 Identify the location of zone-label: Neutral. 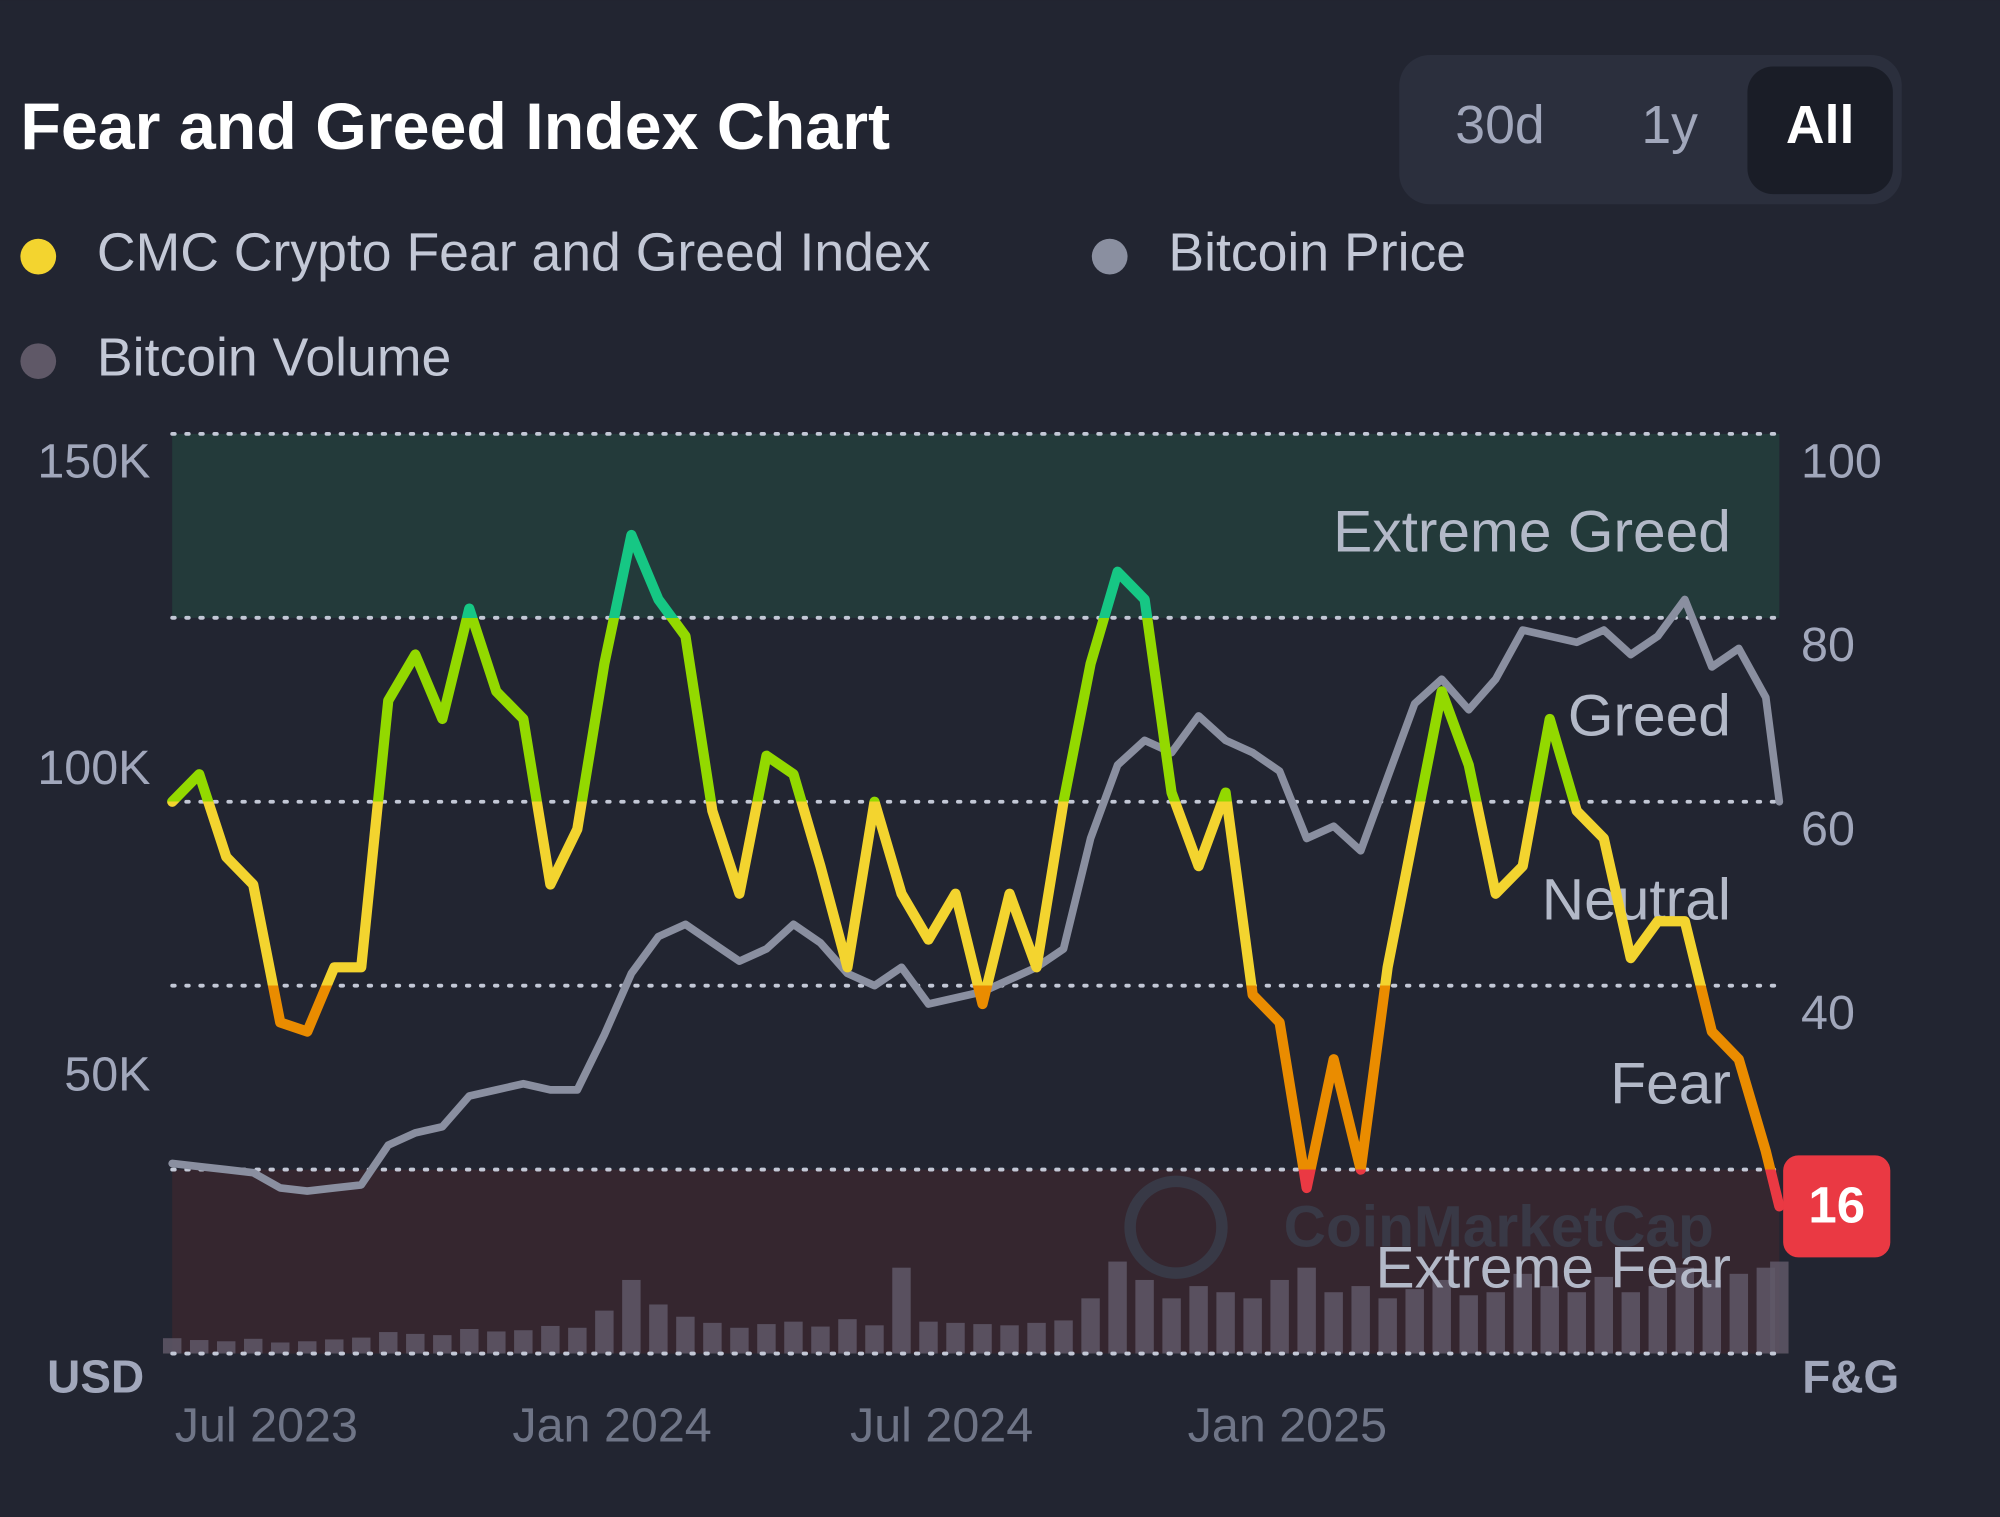
(1636, 899).